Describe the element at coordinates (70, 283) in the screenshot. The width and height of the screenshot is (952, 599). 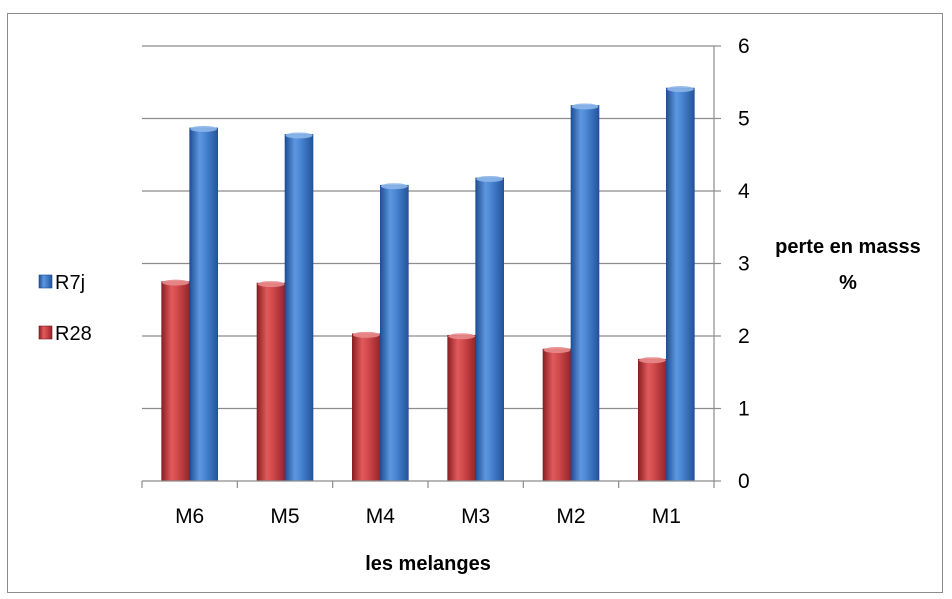
I see `legend-label-r7j: R7j` at that location.